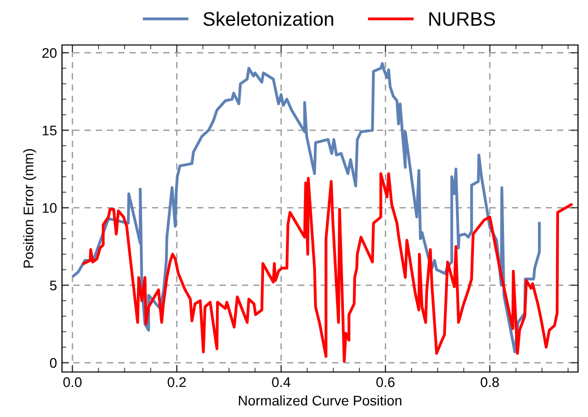  Describe the element at coordinates (49, 131) in the screenshot. I see `y-tick-label: 15` at that location.